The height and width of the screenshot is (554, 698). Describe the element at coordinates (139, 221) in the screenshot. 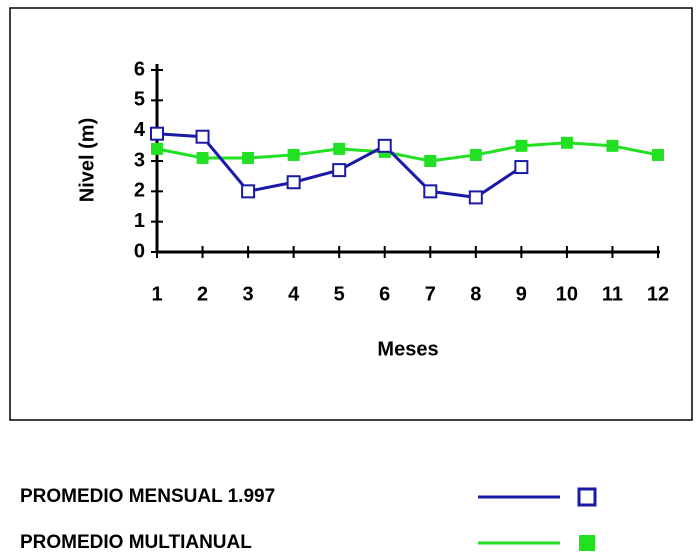

I see `y-tick-label: 1` at that location.